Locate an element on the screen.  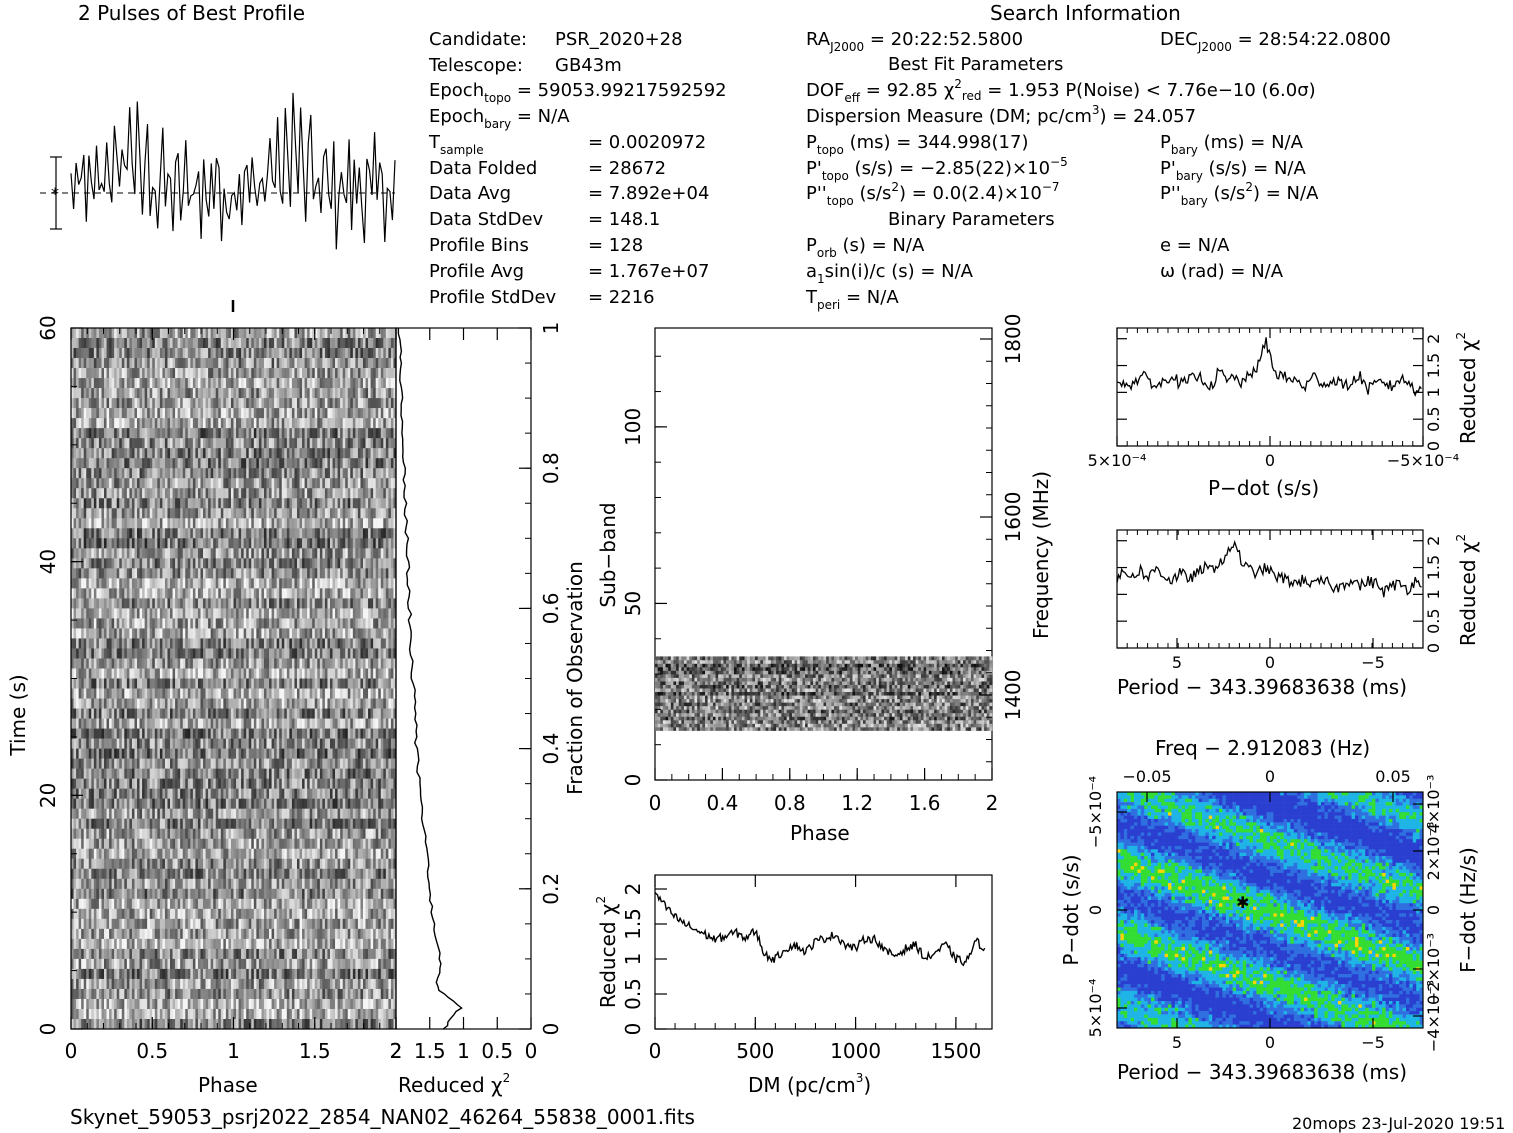
profile-plot: * is located at coordinates (217, 171).